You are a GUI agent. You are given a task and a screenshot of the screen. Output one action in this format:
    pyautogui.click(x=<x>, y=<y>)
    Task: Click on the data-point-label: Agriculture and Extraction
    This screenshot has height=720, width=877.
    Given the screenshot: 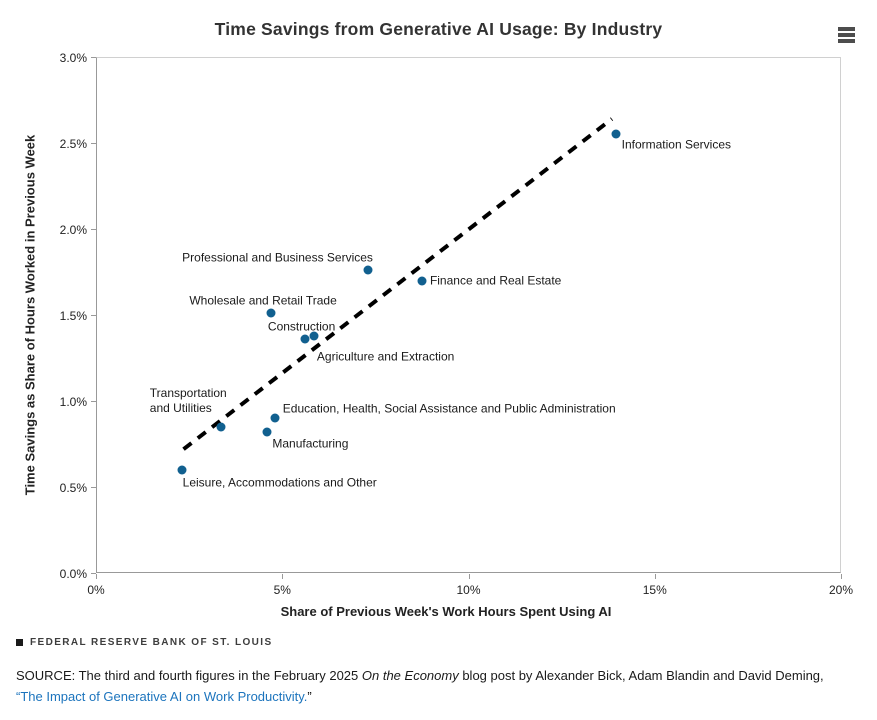 What is the action you would take?
    pyautogui.click(x=385, y=356)
    